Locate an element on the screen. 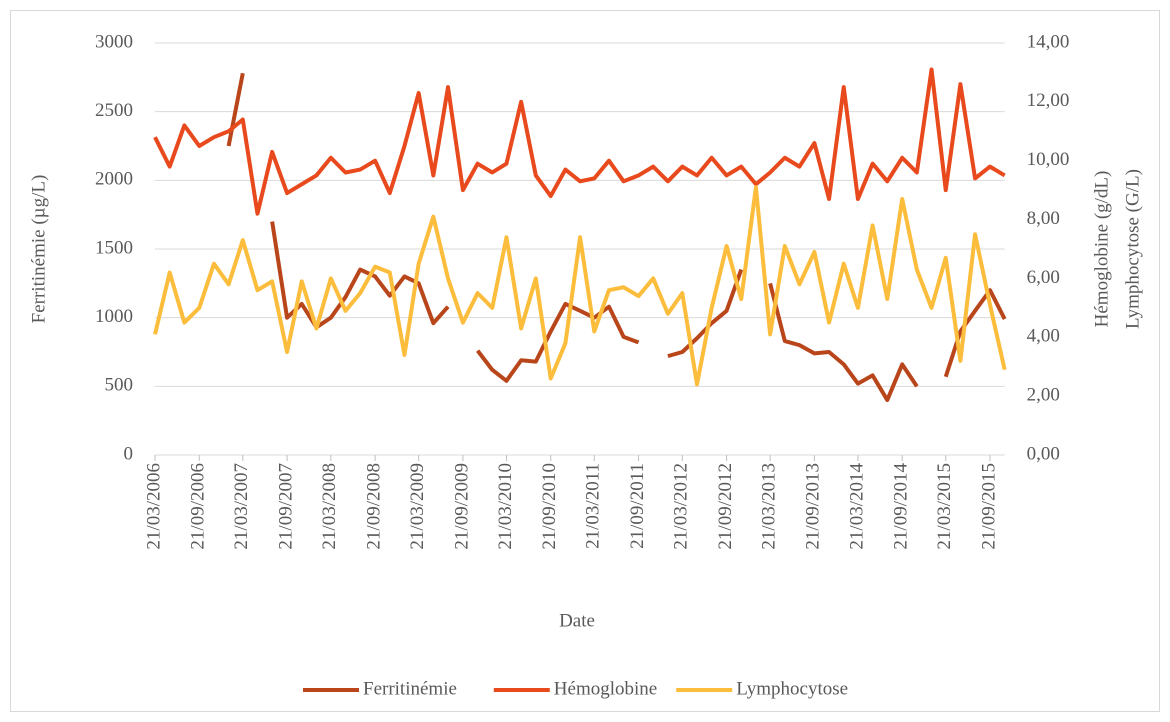 The image size is (1170, 722). y-tick-label: 1000 is located at coordinates (114, 316).